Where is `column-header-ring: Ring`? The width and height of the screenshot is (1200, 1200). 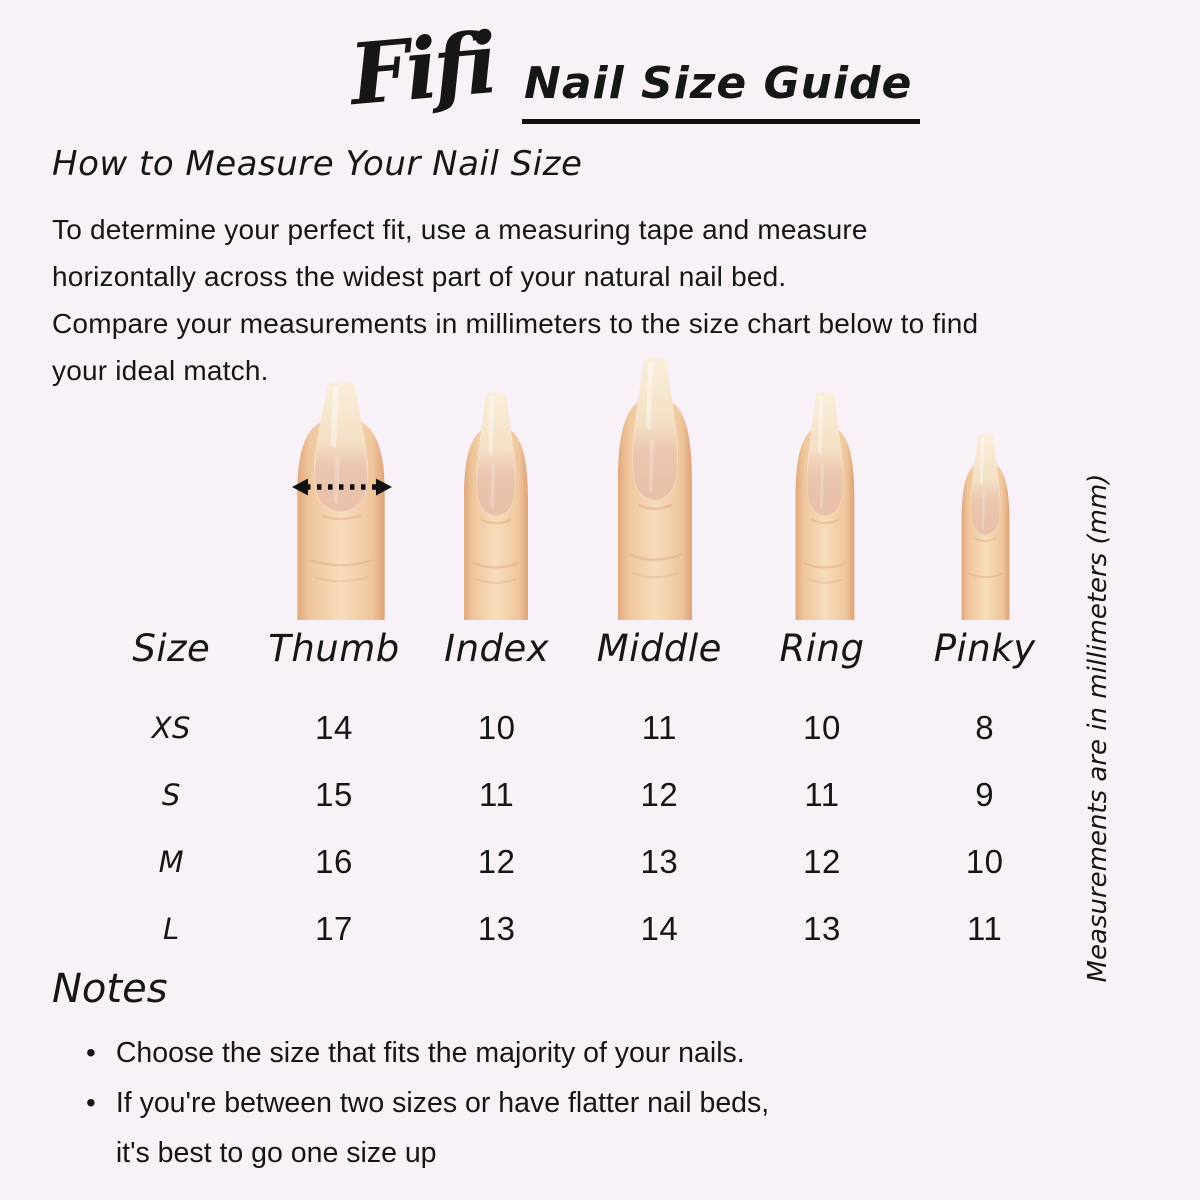 column-header-ring: Ring is located at coordinates (822, 648).